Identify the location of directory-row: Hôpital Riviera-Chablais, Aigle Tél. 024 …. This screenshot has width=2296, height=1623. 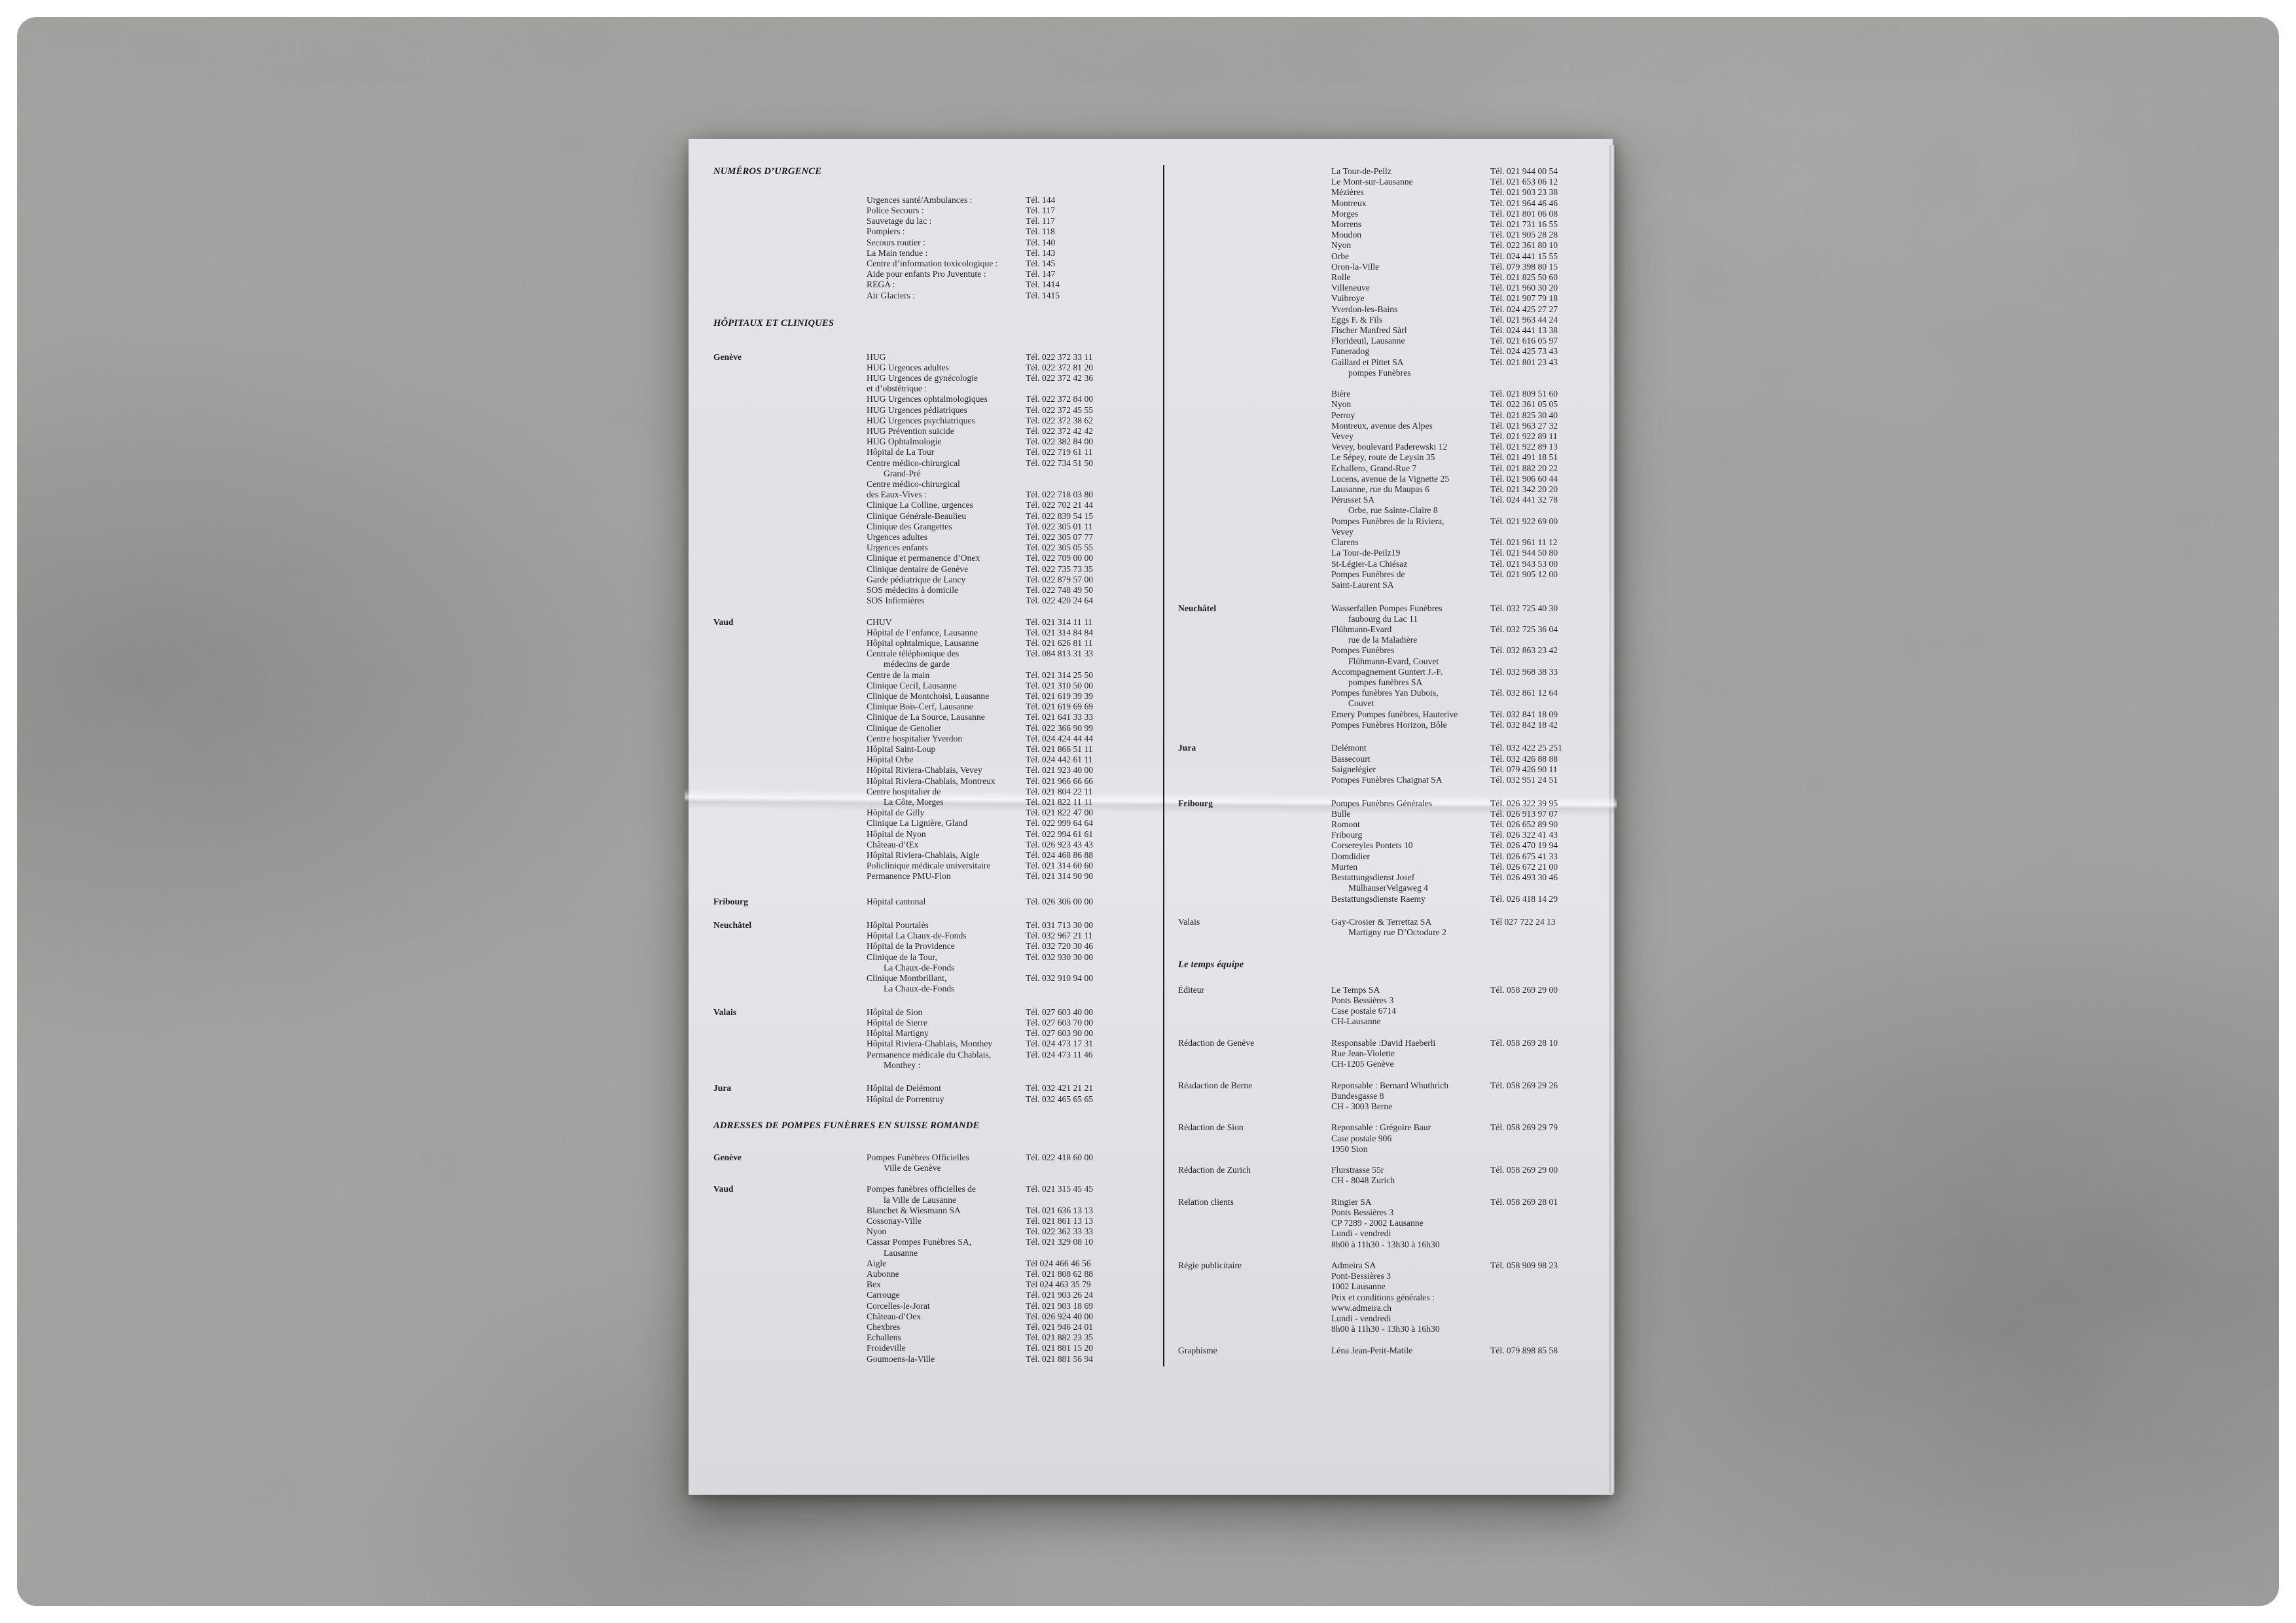
(925, 855).